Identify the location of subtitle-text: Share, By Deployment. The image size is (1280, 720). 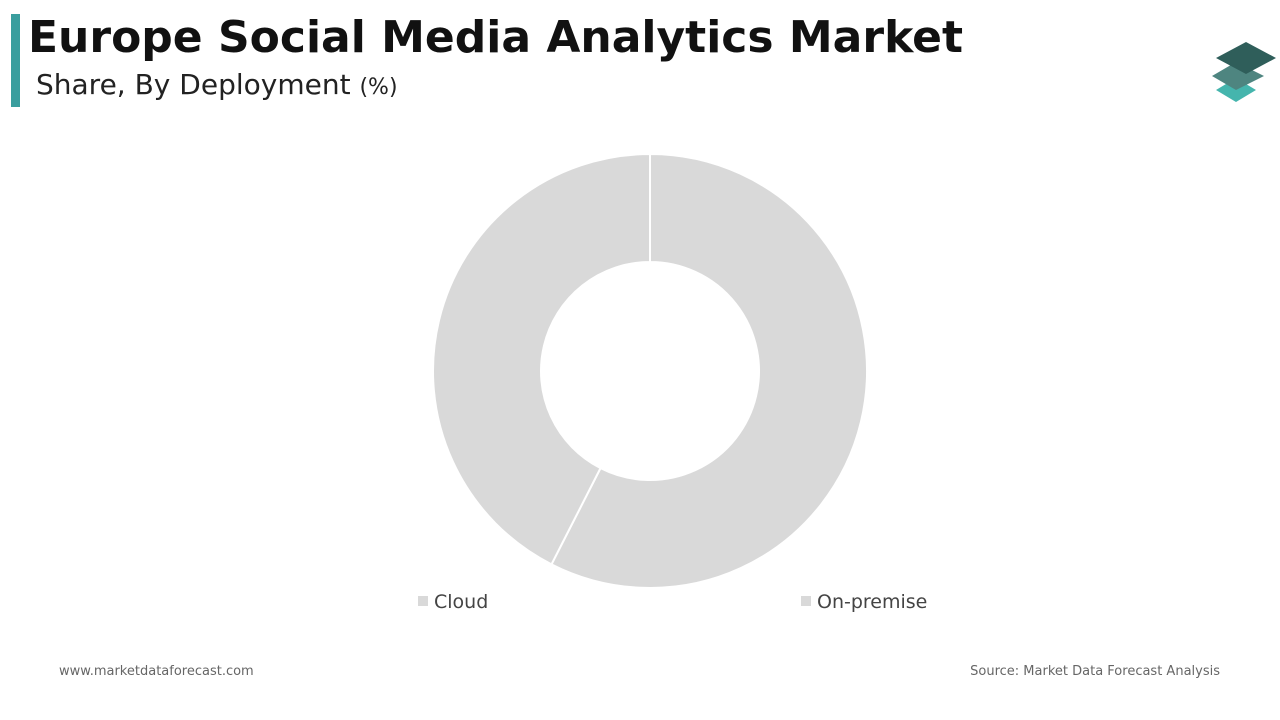
(193, 84).